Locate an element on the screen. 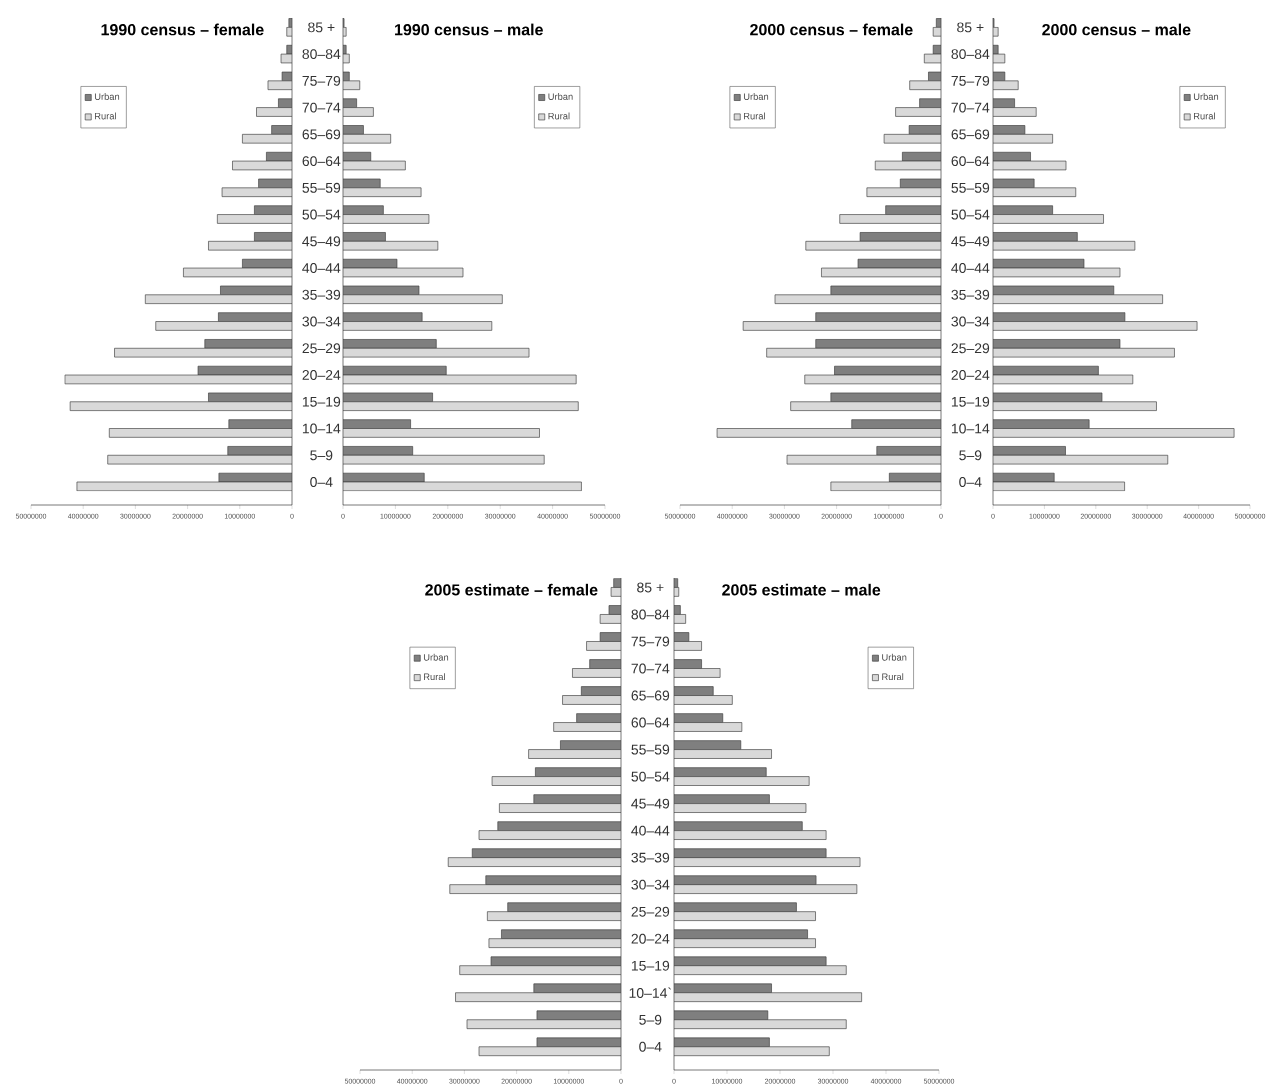 The height and width of the screenshot is (1092, 1276). chart-title: 2000 census – female is located at coordinates (831, 29).